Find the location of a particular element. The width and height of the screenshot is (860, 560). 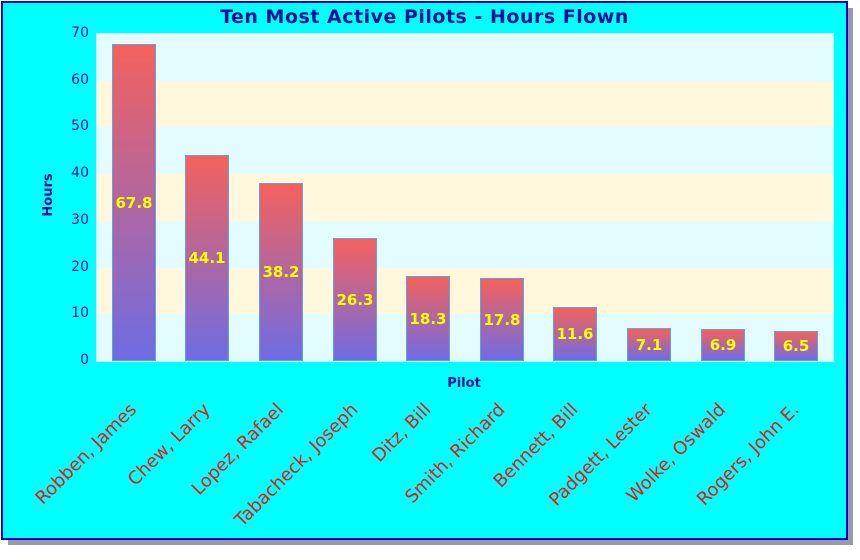

bar-Rogers, John E.: 6.5 is located at coordinates (796, 346).